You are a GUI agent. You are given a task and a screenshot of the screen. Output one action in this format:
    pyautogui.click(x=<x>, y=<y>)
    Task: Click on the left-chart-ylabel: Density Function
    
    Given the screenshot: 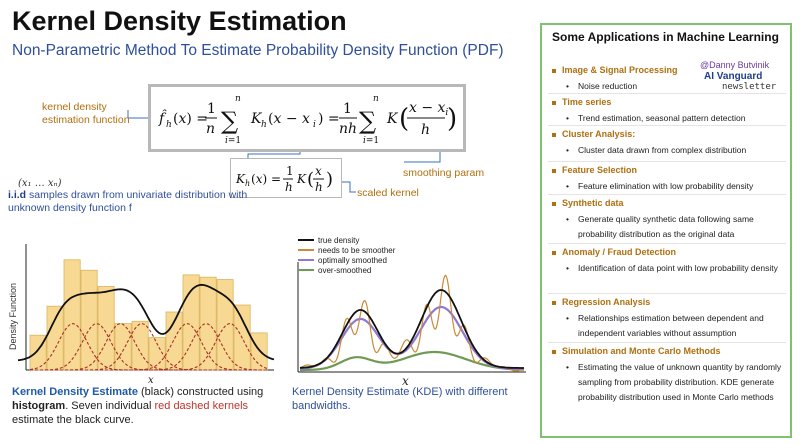 What is the action you would take?
    pyautogui.click(x=13, y=316)
    